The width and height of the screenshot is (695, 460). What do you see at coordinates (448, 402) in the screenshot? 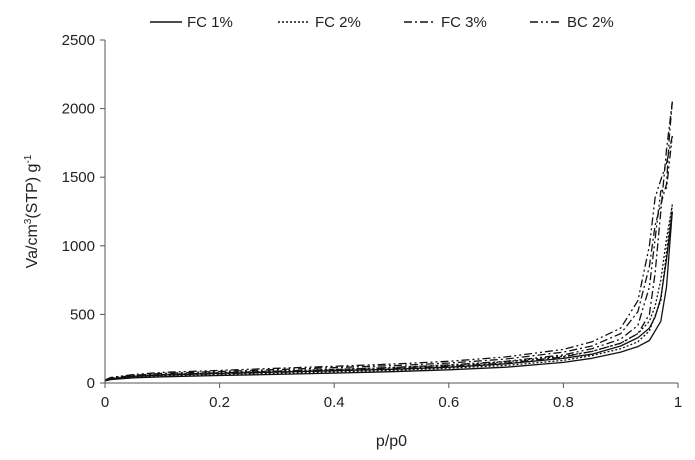
I see `x-tick-label: 0.6` at bounding box center [448, 402].